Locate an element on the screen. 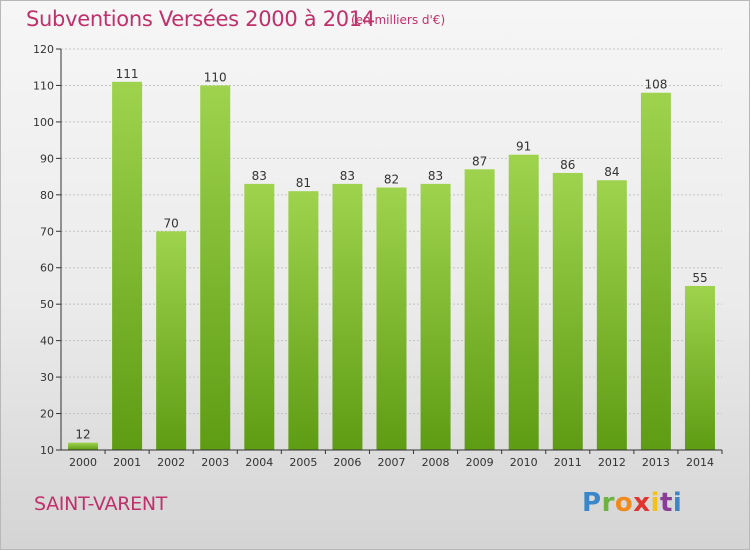  x-tick-label: 2009 is located at coordinates (480, 462).